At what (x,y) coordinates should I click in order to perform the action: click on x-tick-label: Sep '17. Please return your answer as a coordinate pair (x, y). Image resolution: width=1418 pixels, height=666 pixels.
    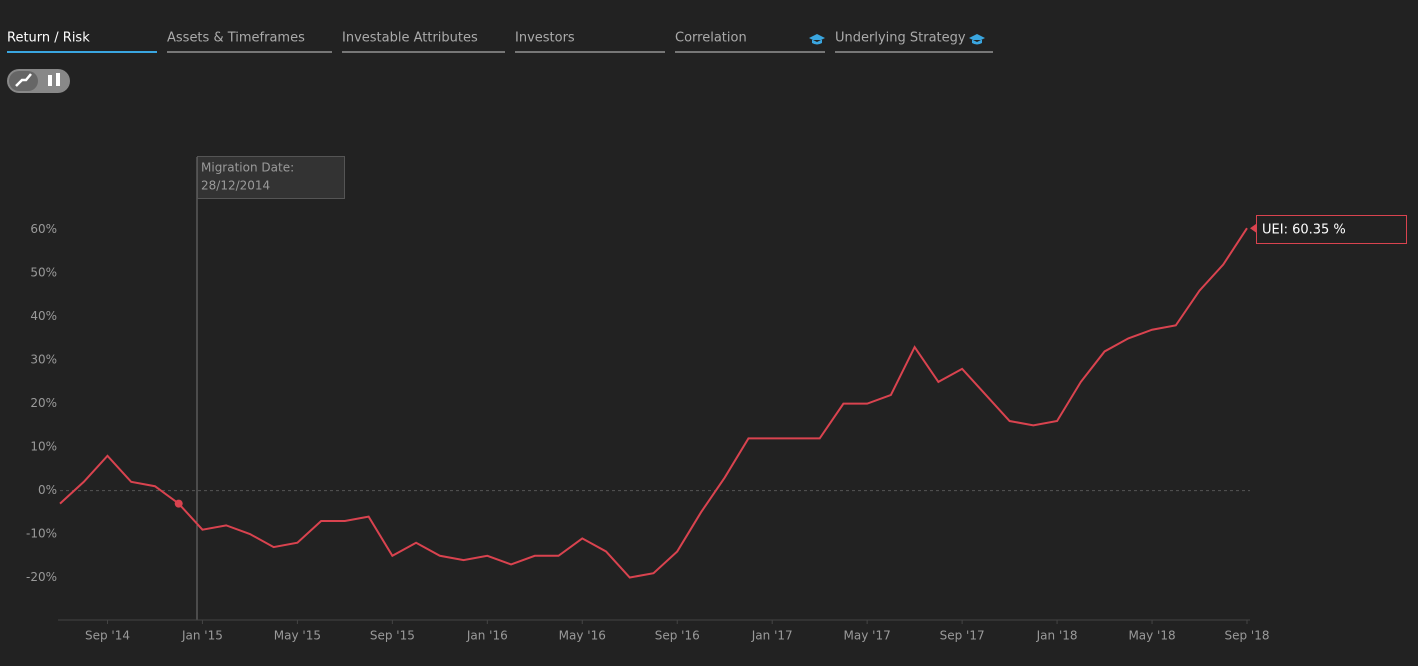
    Looking at the image, I should click on (962, 636).